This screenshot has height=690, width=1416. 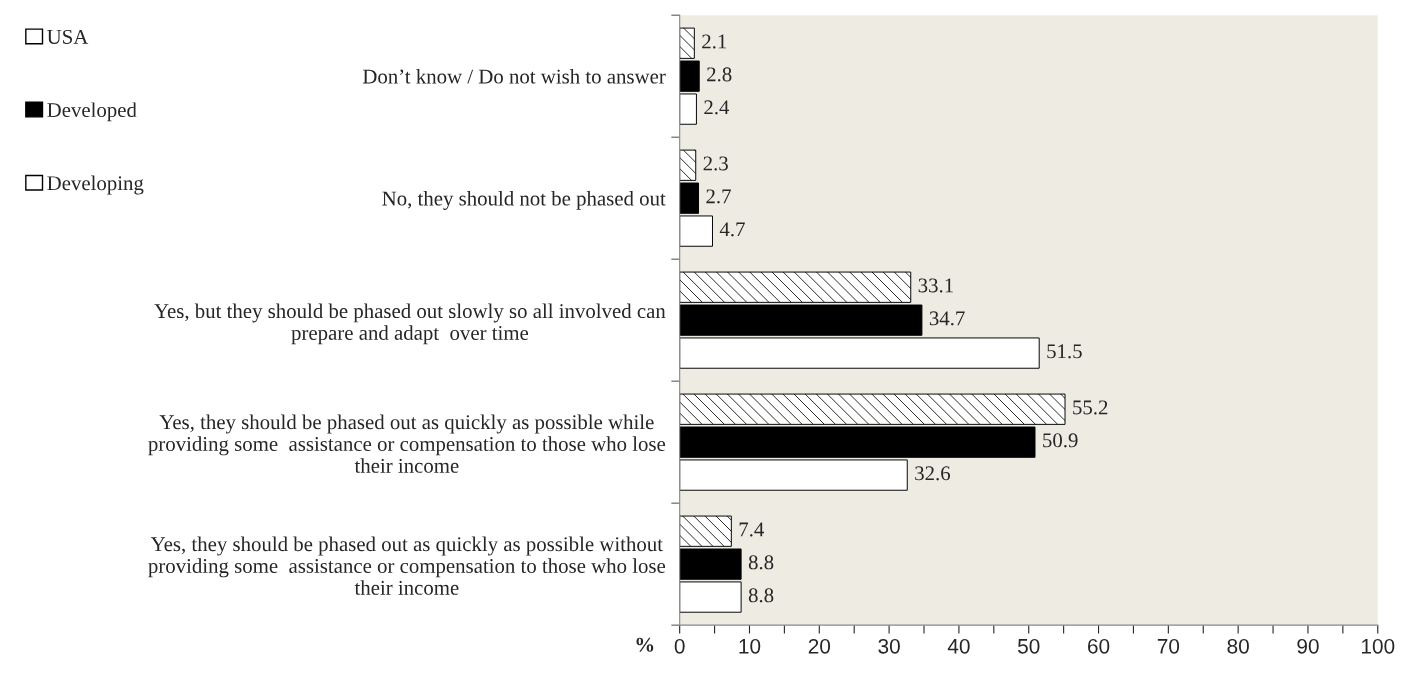 I want to click on x-axis-title: %, so click(x=645, y=644).